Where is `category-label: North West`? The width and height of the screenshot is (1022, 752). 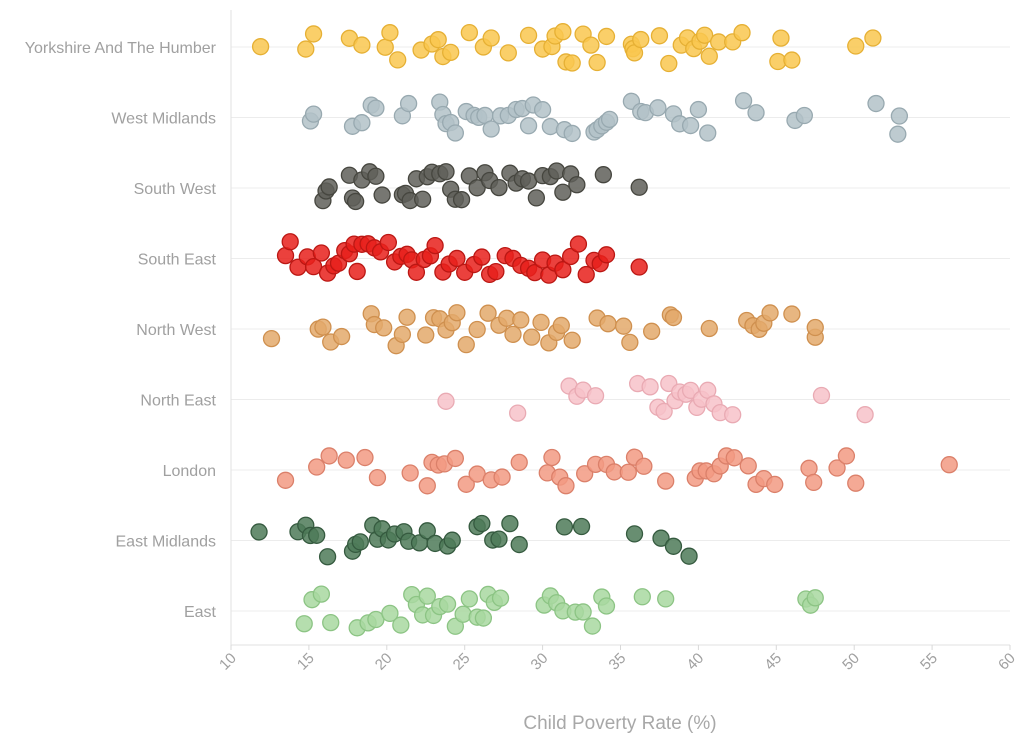 category-label: North West is located at coordinates (176, 330).